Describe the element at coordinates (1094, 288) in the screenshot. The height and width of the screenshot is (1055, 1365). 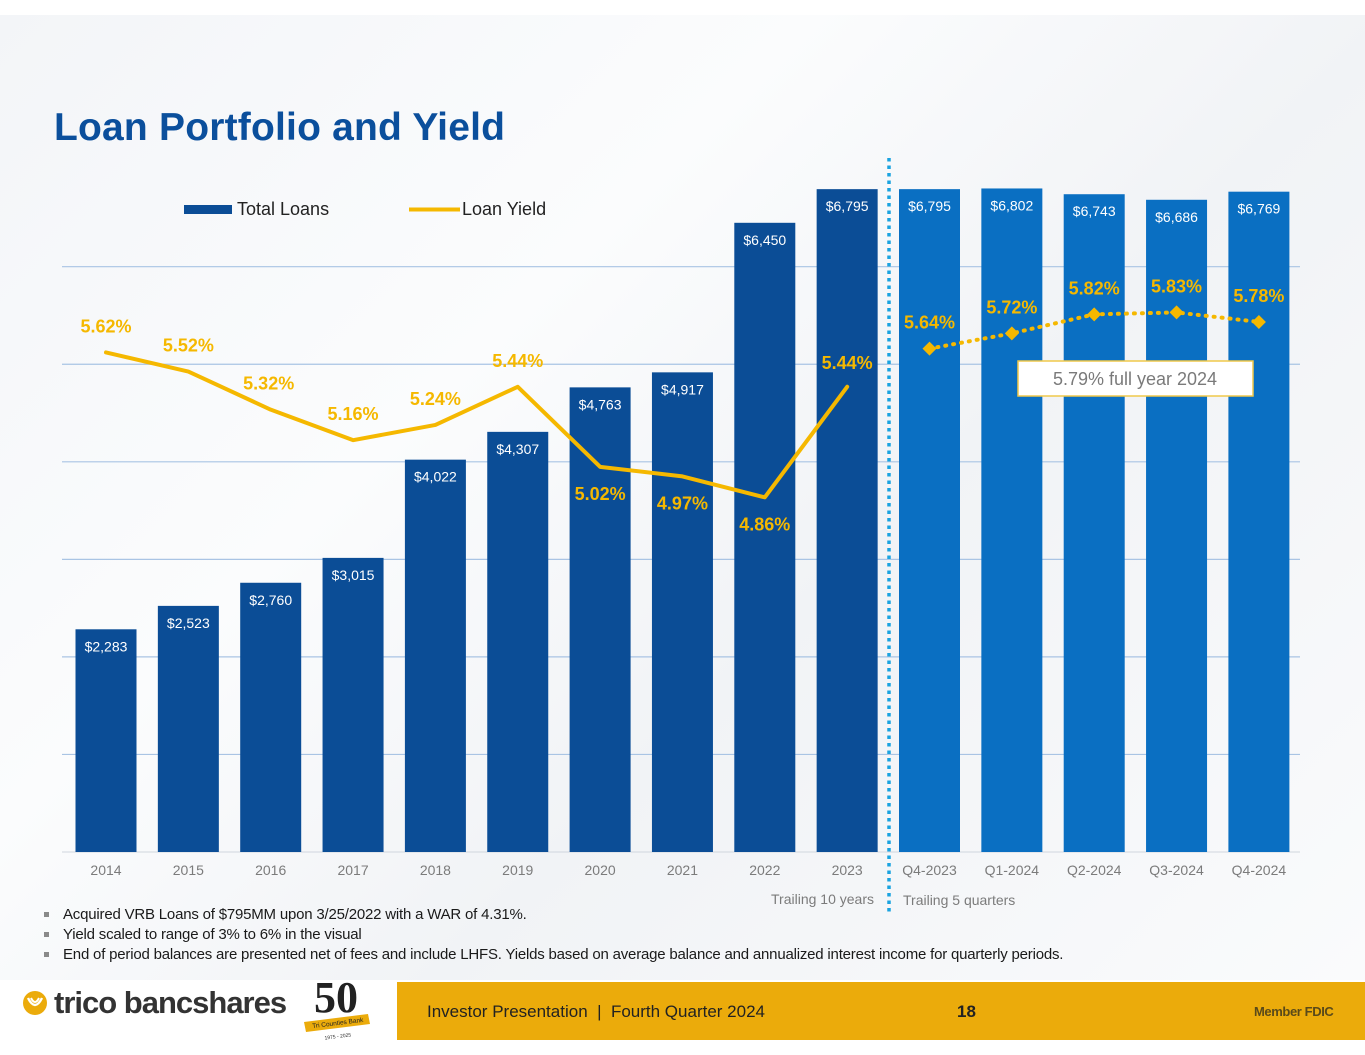
I see `yield-label-Q2-2024: 5.82%` at that location.